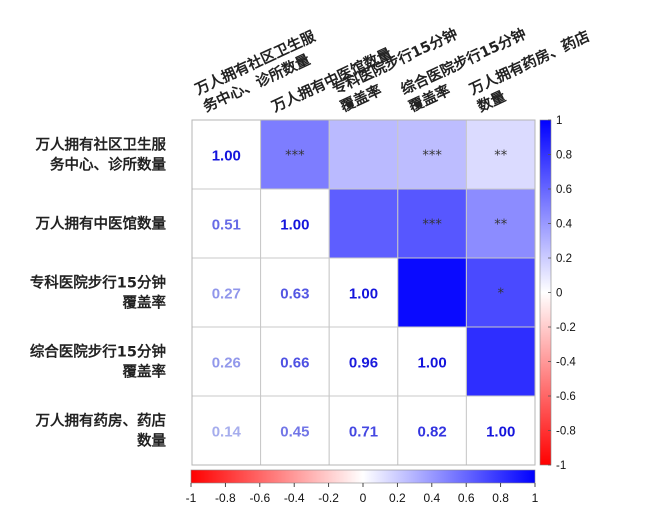  Describe the element at coordinates (294, 498) in the screenshot. I see `horizontal-colorbar-tick-label: -0.4` at that location.